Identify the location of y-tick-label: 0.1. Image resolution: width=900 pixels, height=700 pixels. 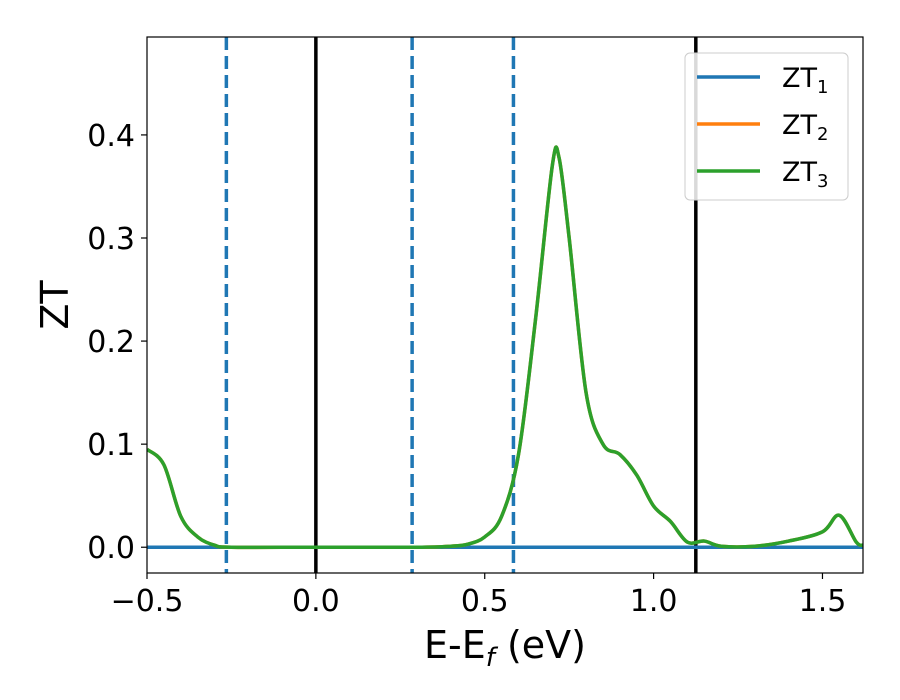
(111, 445).